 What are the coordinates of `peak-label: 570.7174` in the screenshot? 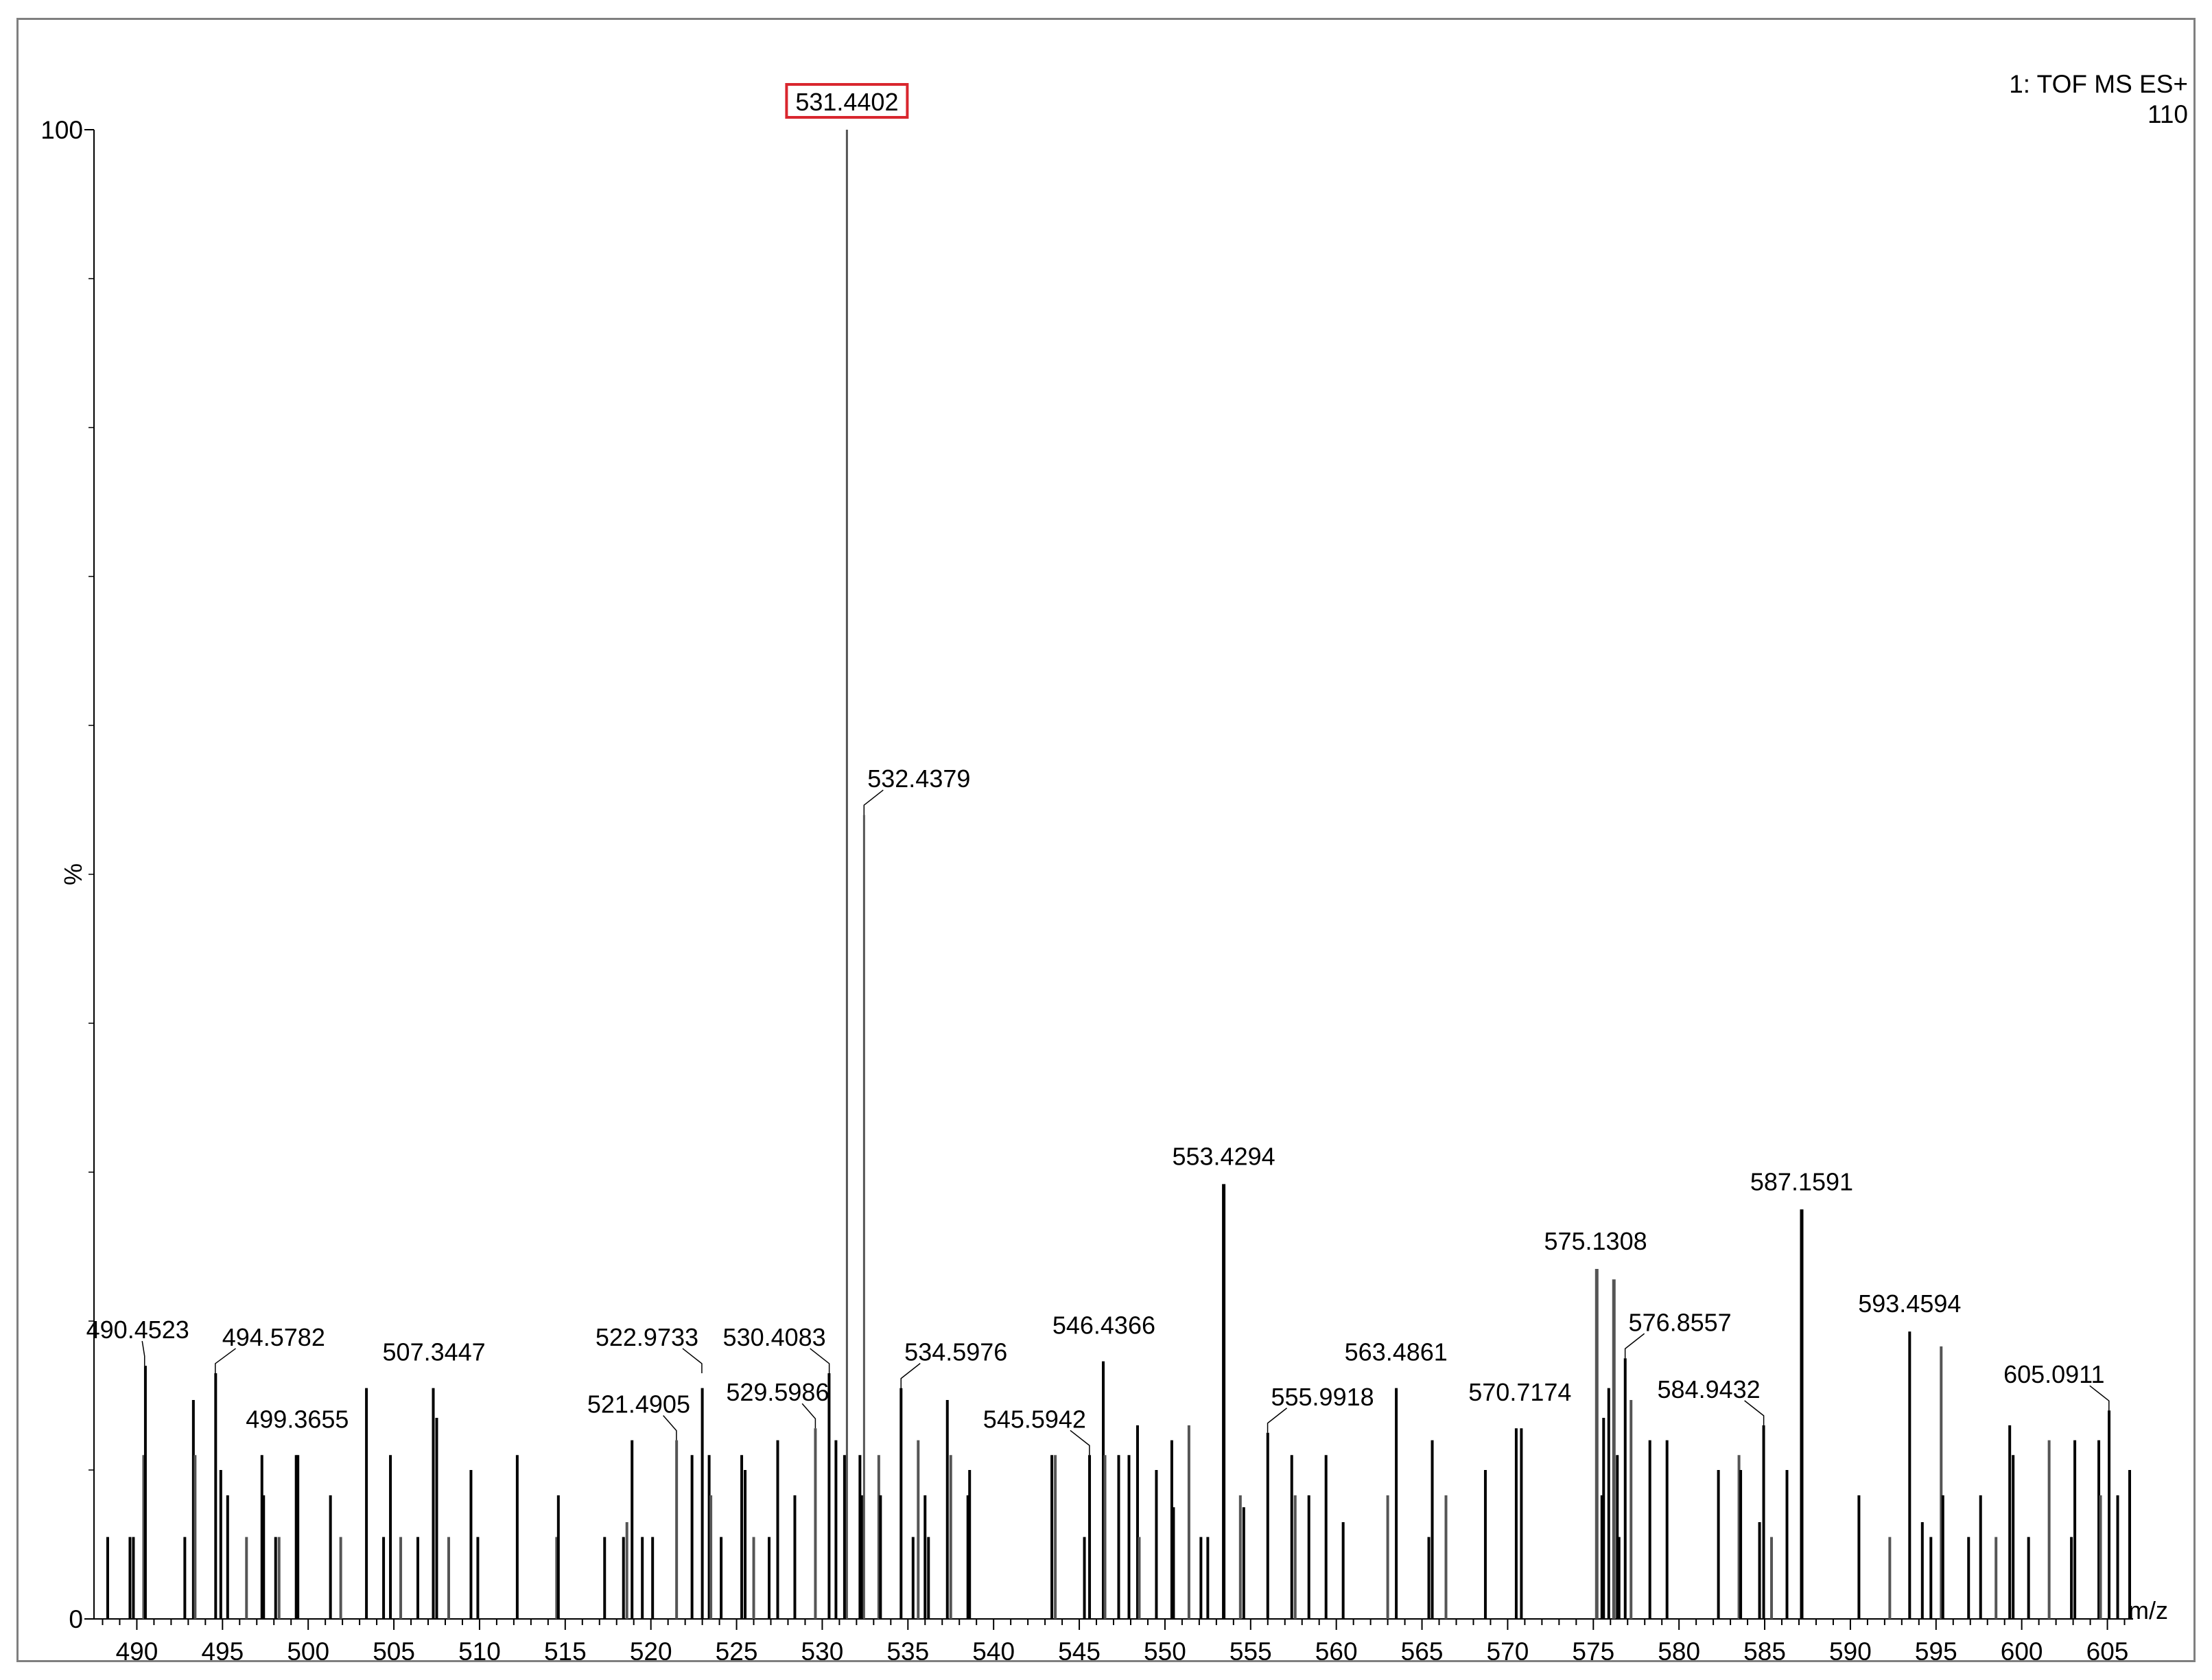 It's located at (1519, 1392).